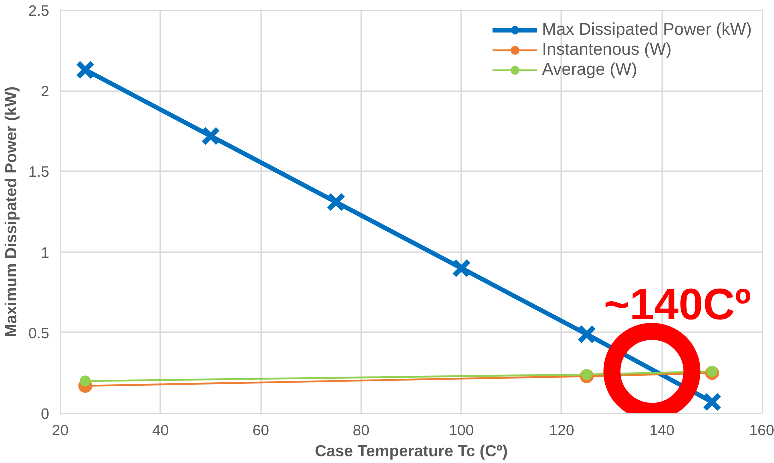 The image size is (774, 463). What do you see at coordinates (45, 414) in the screenshot?
I see `y-tick-label: 0` at bounding box center [45, 414].